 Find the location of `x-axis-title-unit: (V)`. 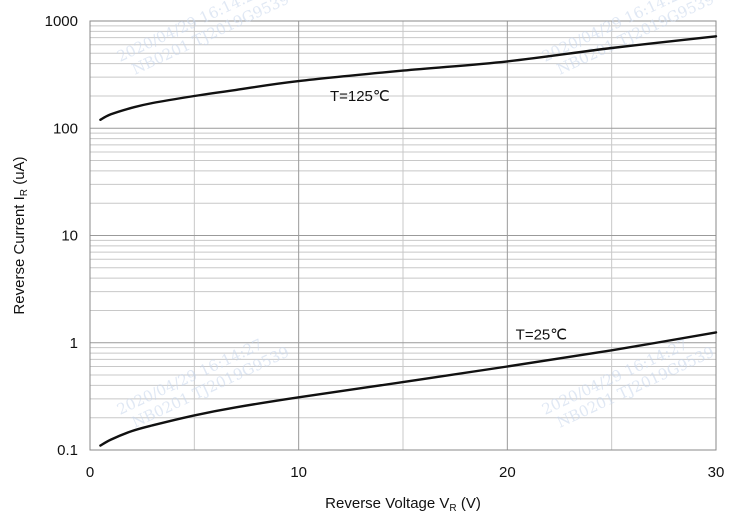

x-axis-title-unit: (V) is located at coordinates (469, 503).